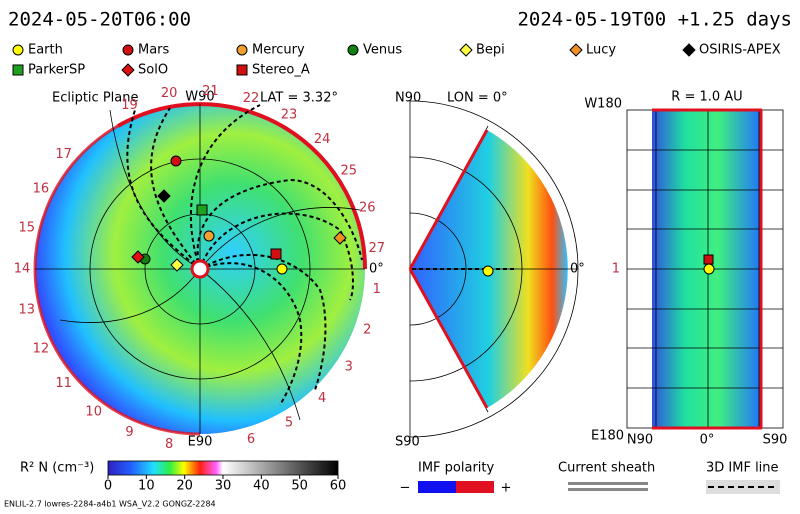 Image resolution: width=800 pixels, height=514 pixels. I want to click on sun, so click(200, 269).